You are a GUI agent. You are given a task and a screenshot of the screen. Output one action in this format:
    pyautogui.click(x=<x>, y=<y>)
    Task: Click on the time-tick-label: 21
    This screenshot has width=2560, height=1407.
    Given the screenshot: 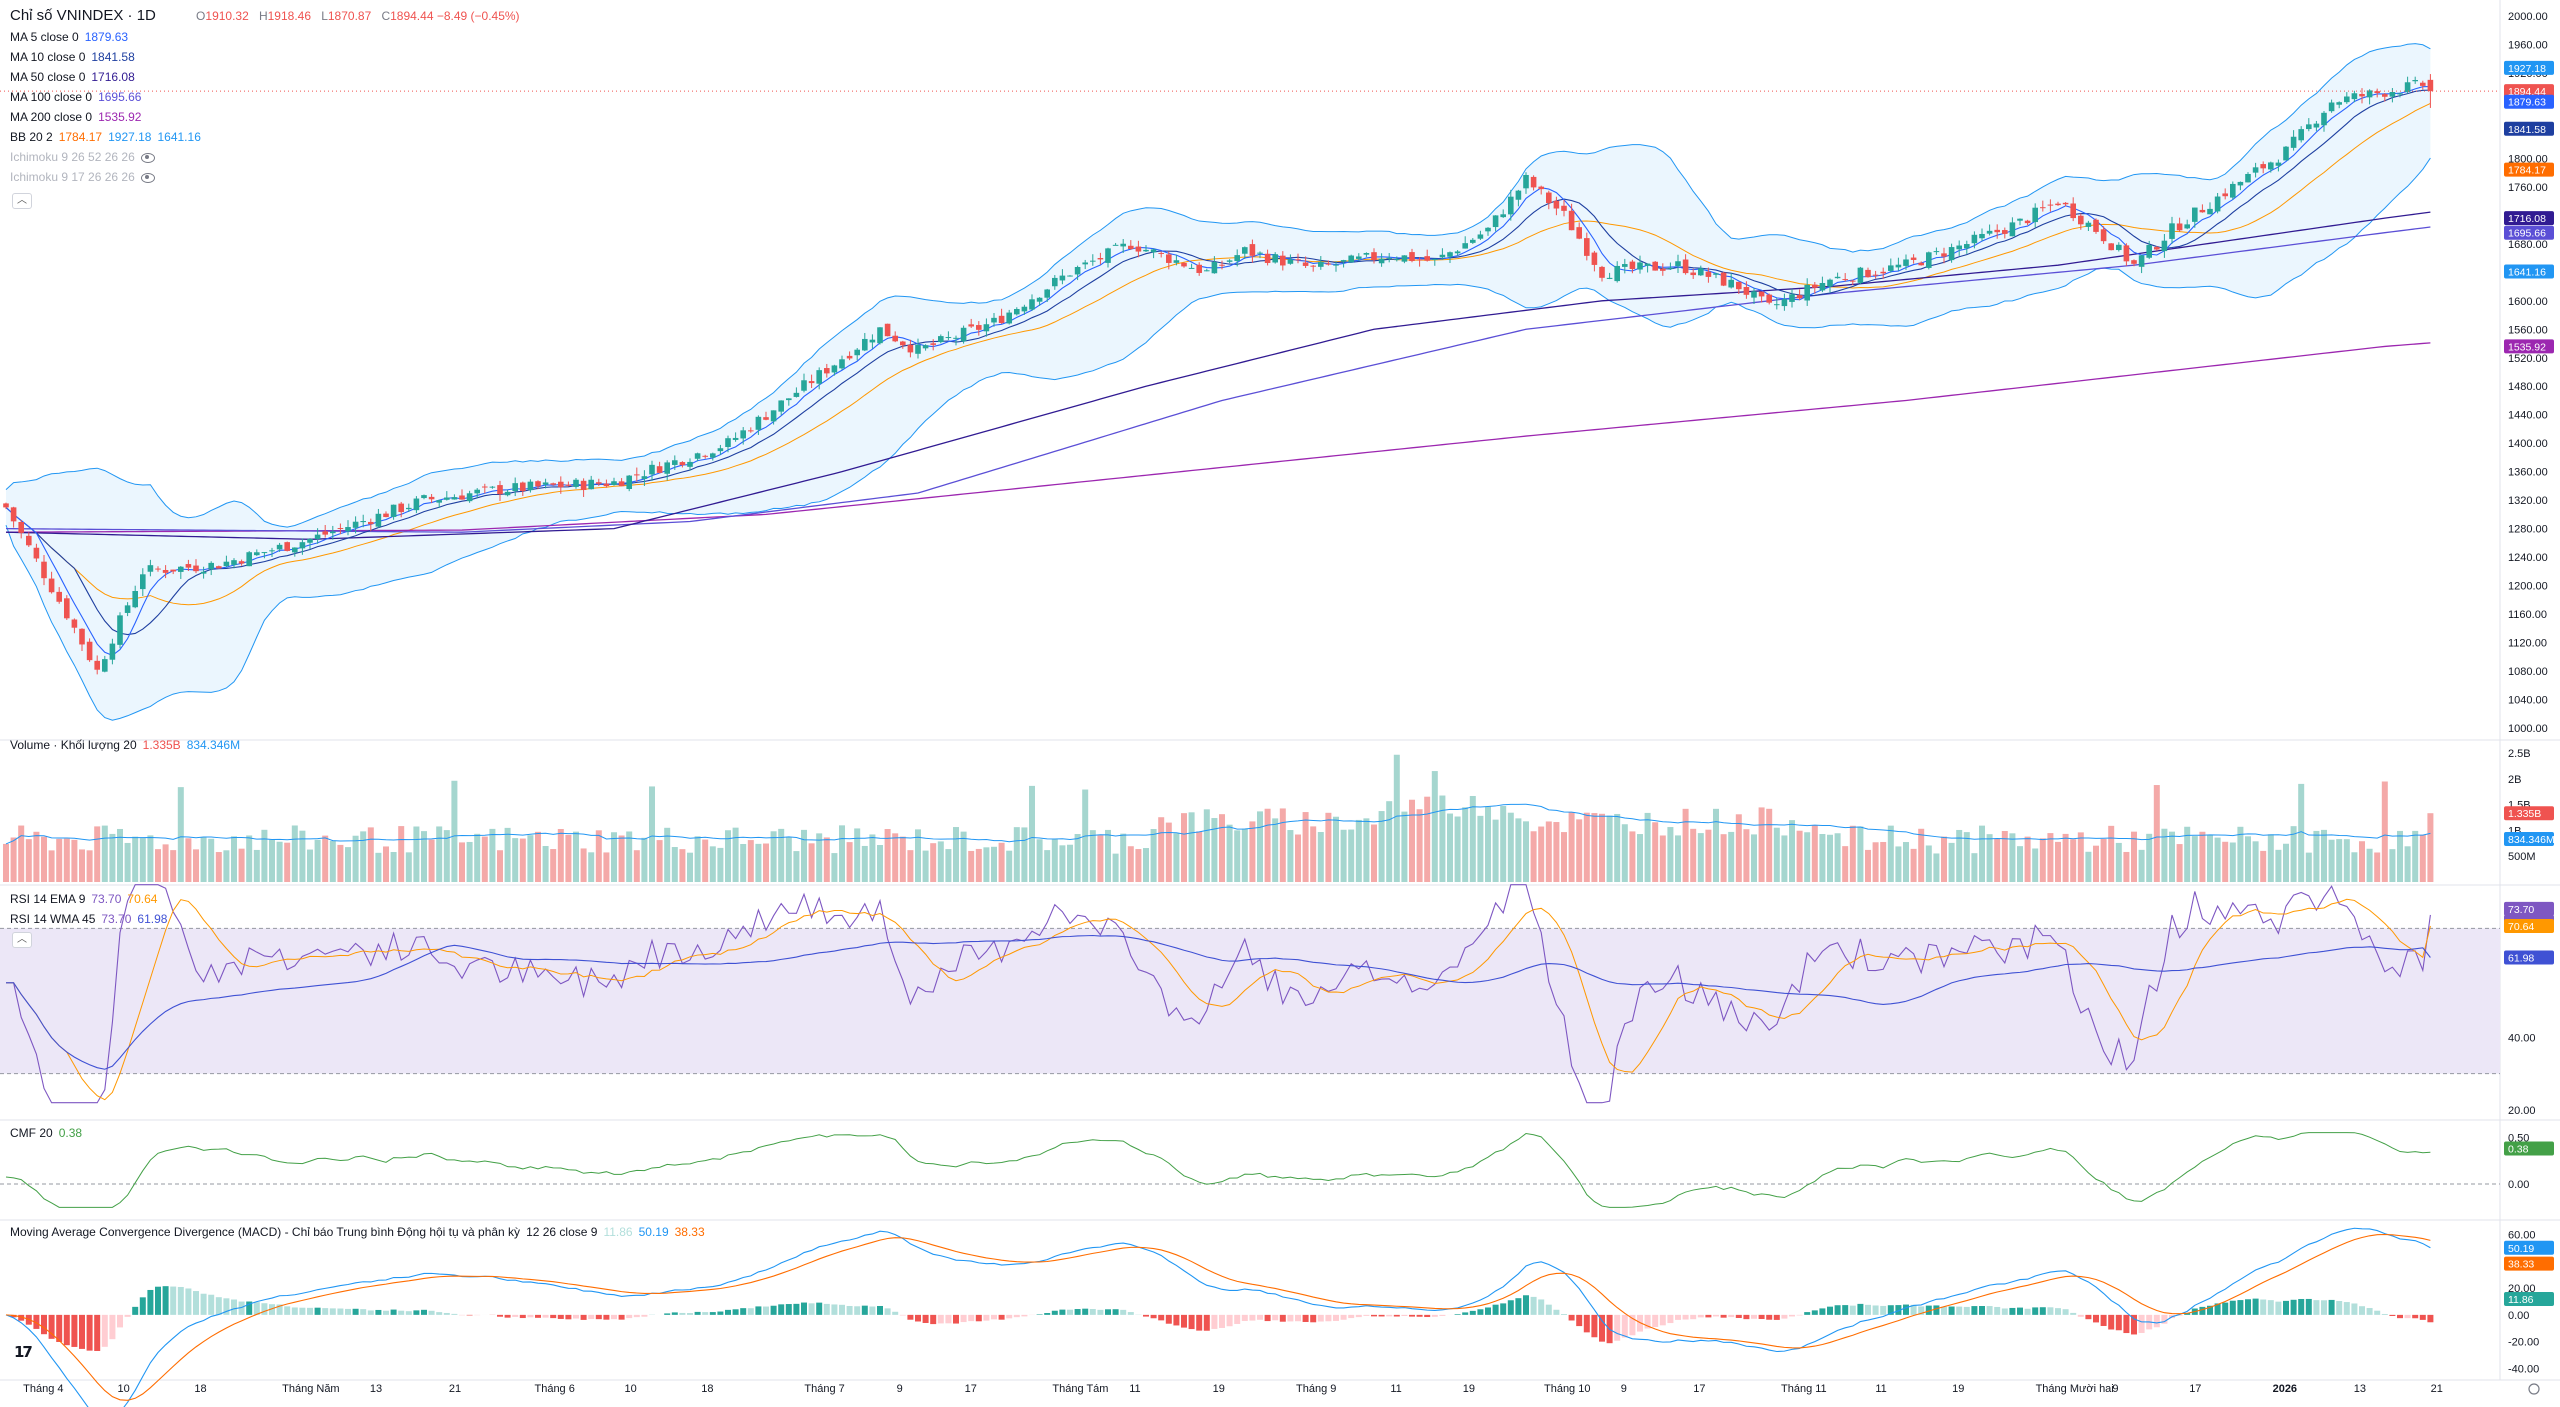 What is the action you would take?
    pyautogui.click(x=2437, y=1389)
    